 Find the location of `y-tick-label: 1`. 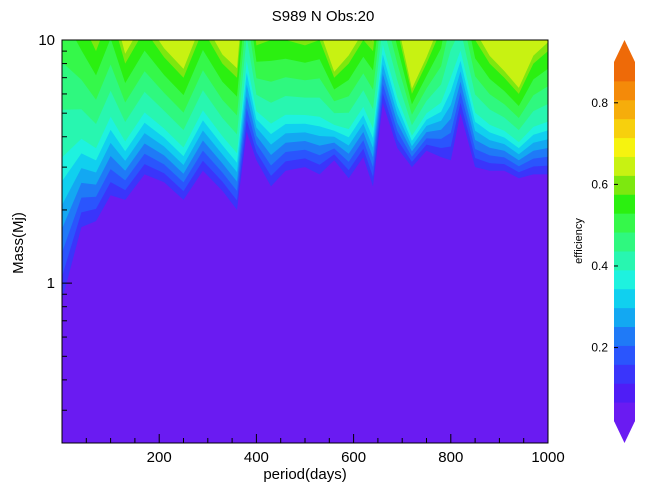

y-tick-label: 1 is located at coordinates (51, 283).